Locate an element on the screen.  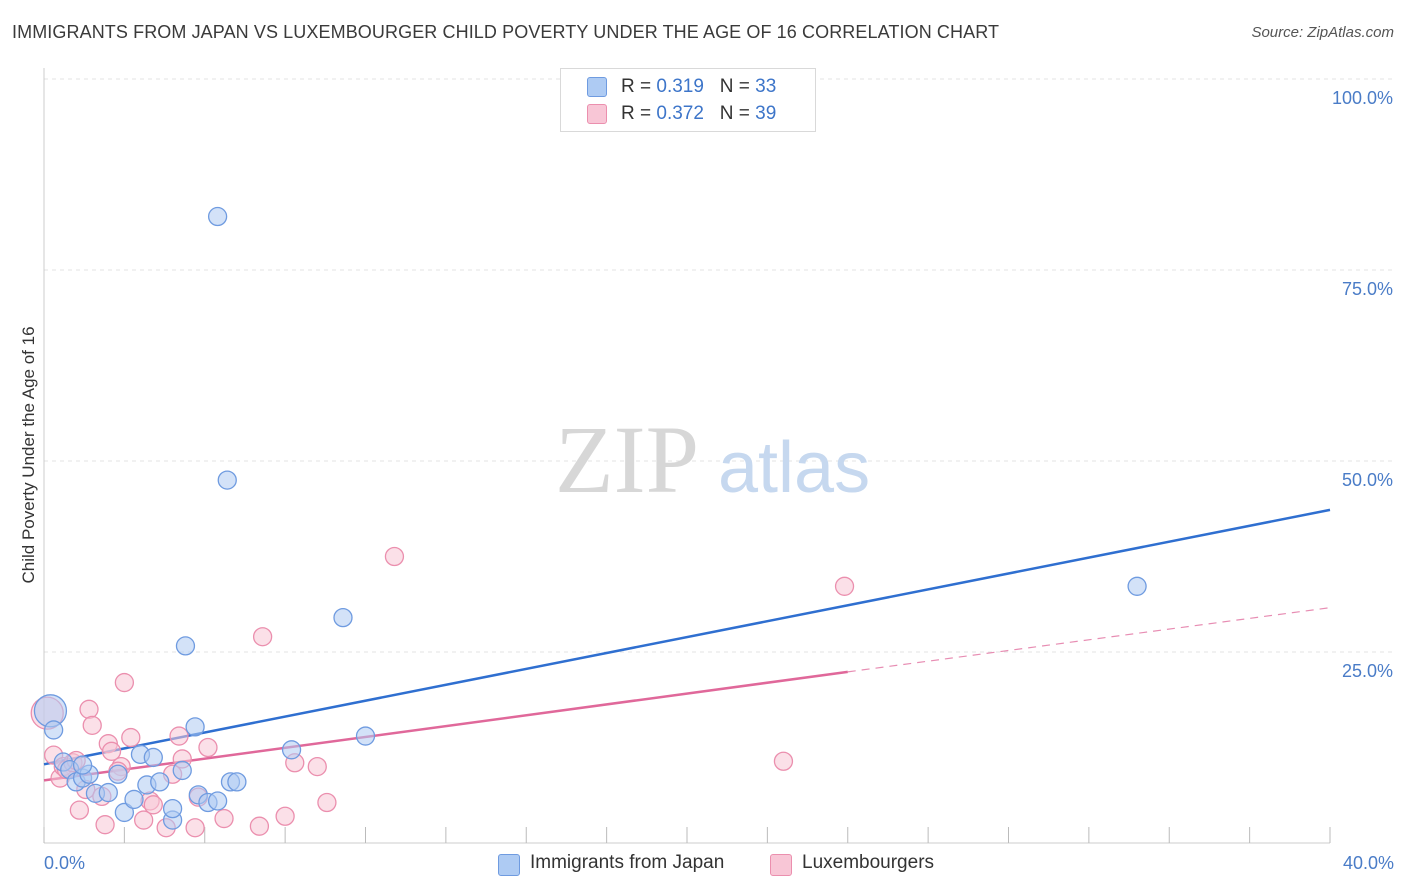
watermark-zip: ZIP is located at coordinates (627, 459).